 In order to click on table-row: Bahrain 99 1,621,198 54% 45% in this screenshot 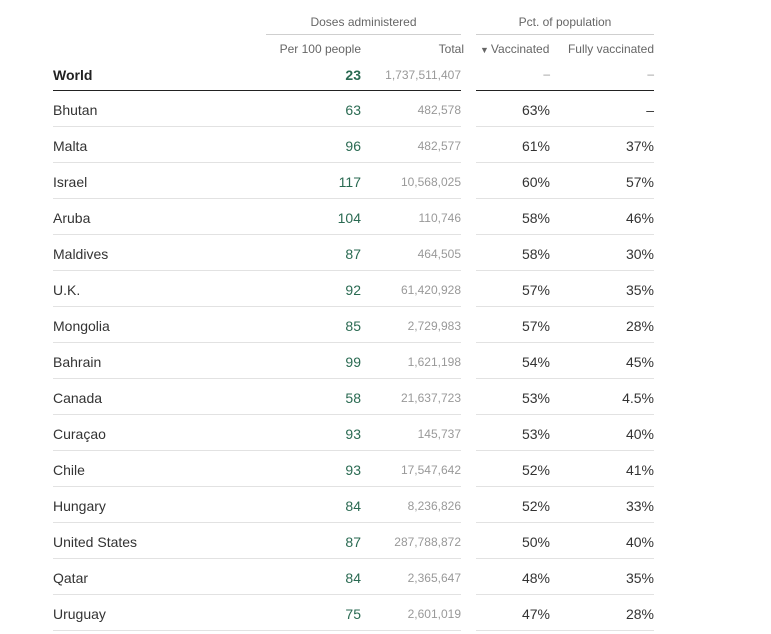, I will do `click(353, 361)`.